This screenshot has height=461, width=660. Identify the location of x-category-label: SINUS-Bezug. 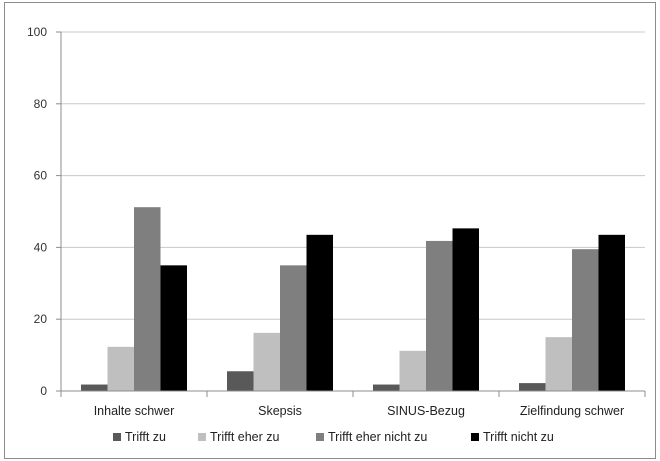
(426, 411).